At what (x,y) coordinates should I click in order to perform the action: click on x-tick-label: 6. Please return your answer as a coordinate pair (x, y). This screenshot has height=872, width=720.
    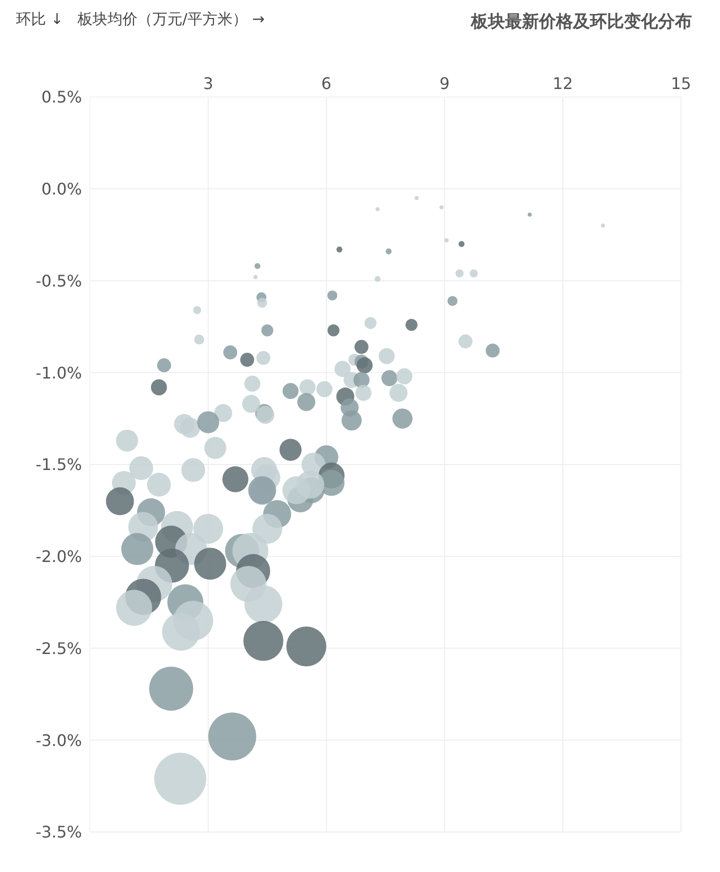
    Looking at the image, I should click on (326, 83).